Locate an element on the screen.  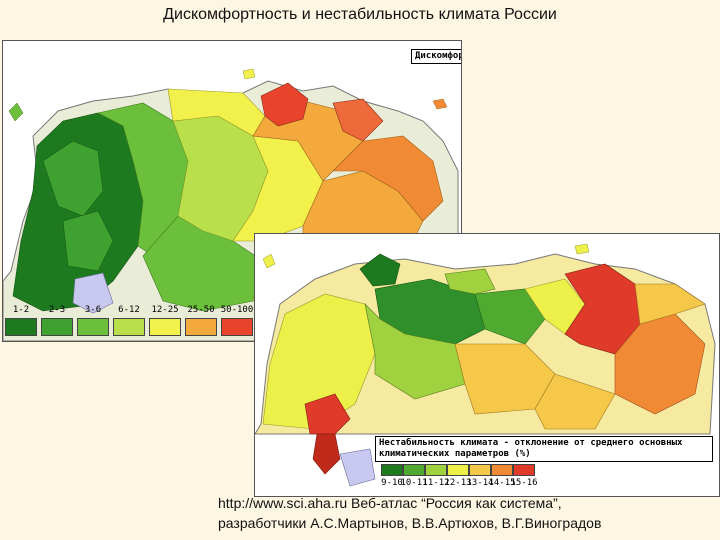
legend-item: 11-12 is located at coordinates (436, 476).